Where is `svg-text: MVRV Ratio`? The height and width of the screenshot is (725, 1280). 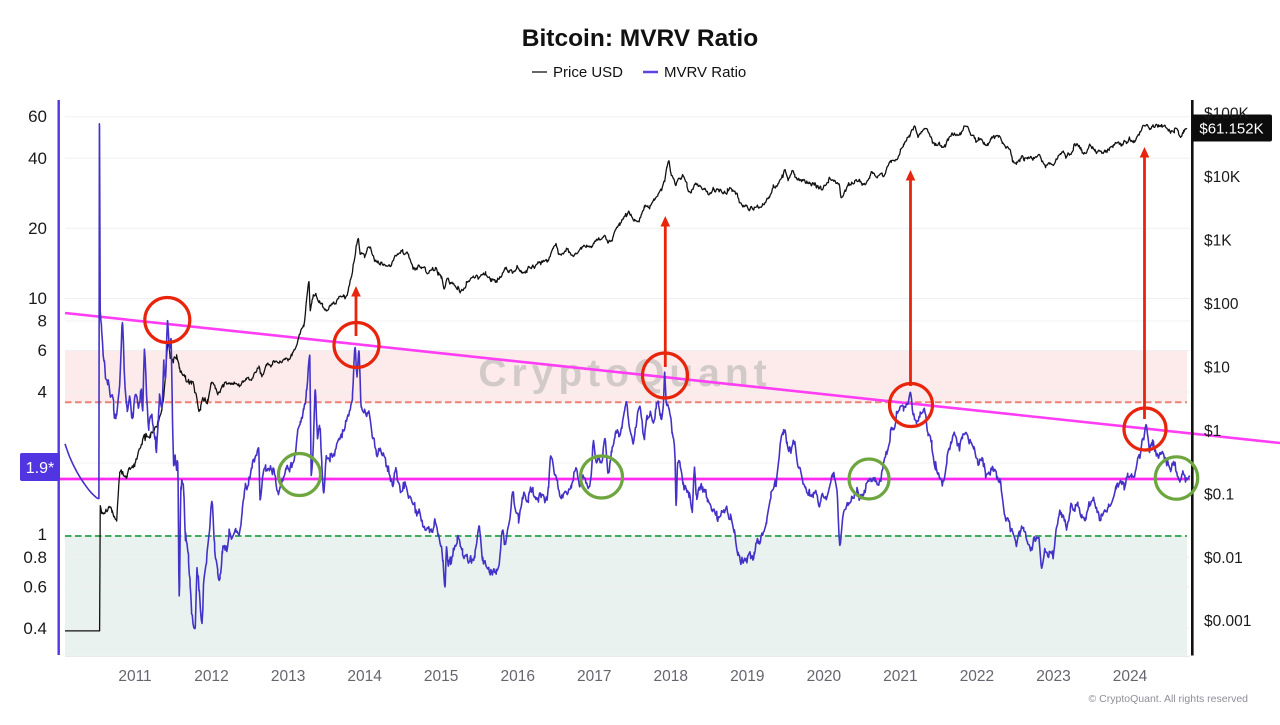 svg-text: MVRV Ratio is located at coordinates (705, 72).